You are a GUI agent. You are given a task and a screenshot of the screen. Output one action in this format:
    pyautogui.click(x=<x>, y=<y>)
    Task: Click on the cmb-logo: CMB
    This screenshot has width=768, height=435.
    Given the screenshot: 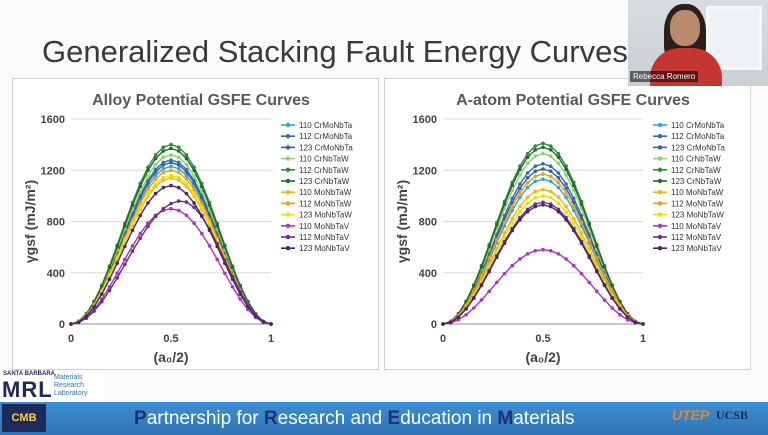 What is the action you would take?
    pyautogui.click(x=24, y=418)
    